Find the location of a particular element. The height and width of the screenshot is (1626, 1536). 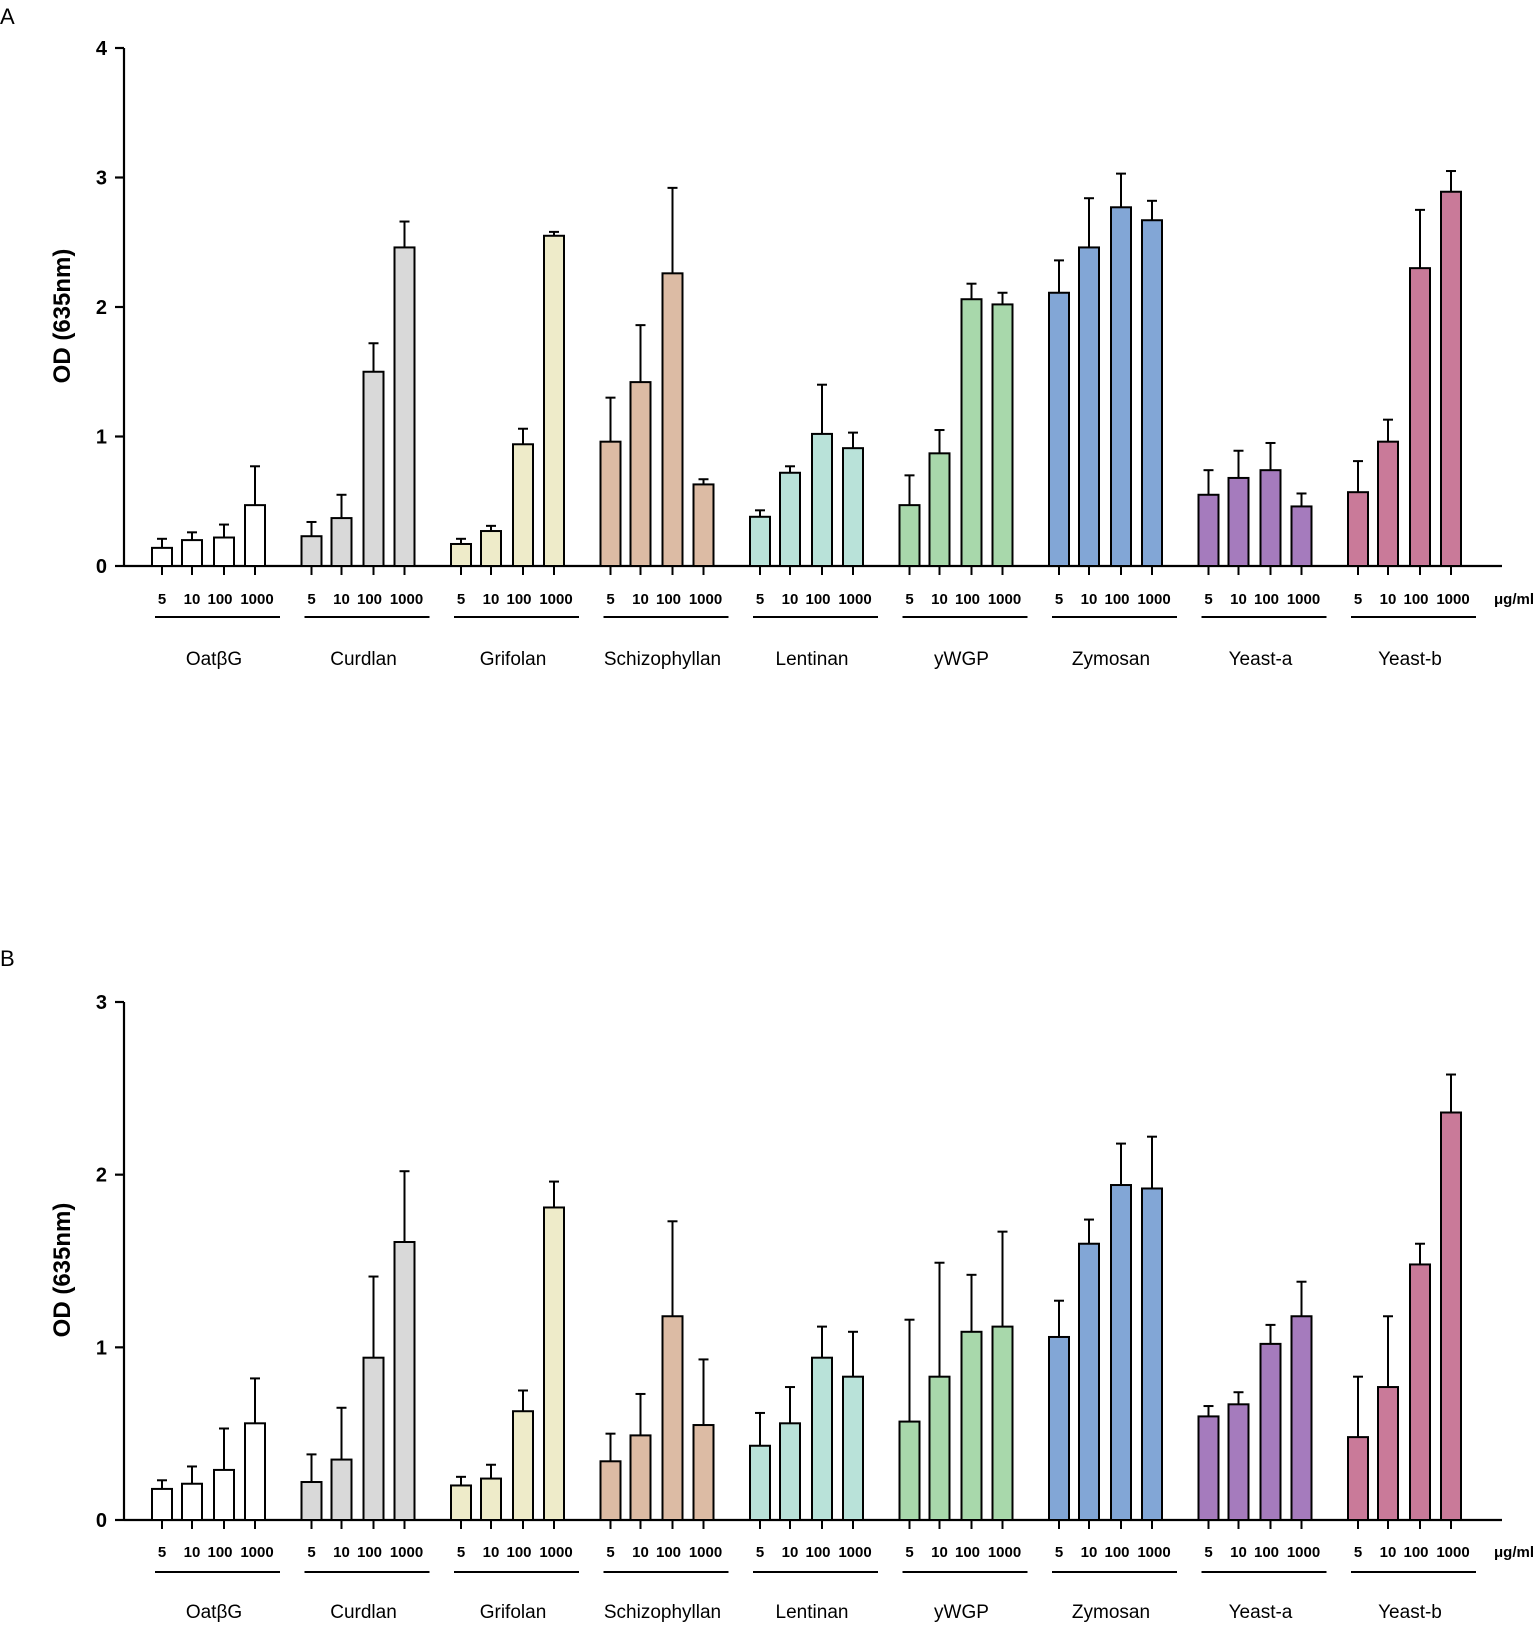

p0-unit-label: μg/ml is located at coordinates (1514, 599).